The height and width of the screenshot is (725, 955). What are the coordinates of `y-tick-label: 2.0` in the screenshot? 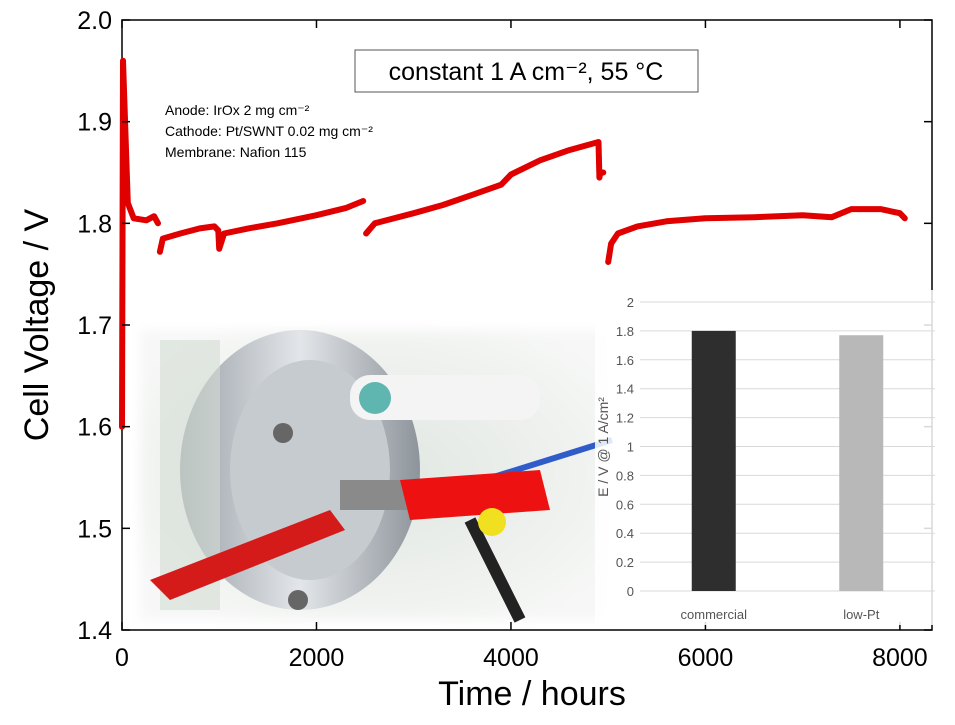 It's located at (94, 21).